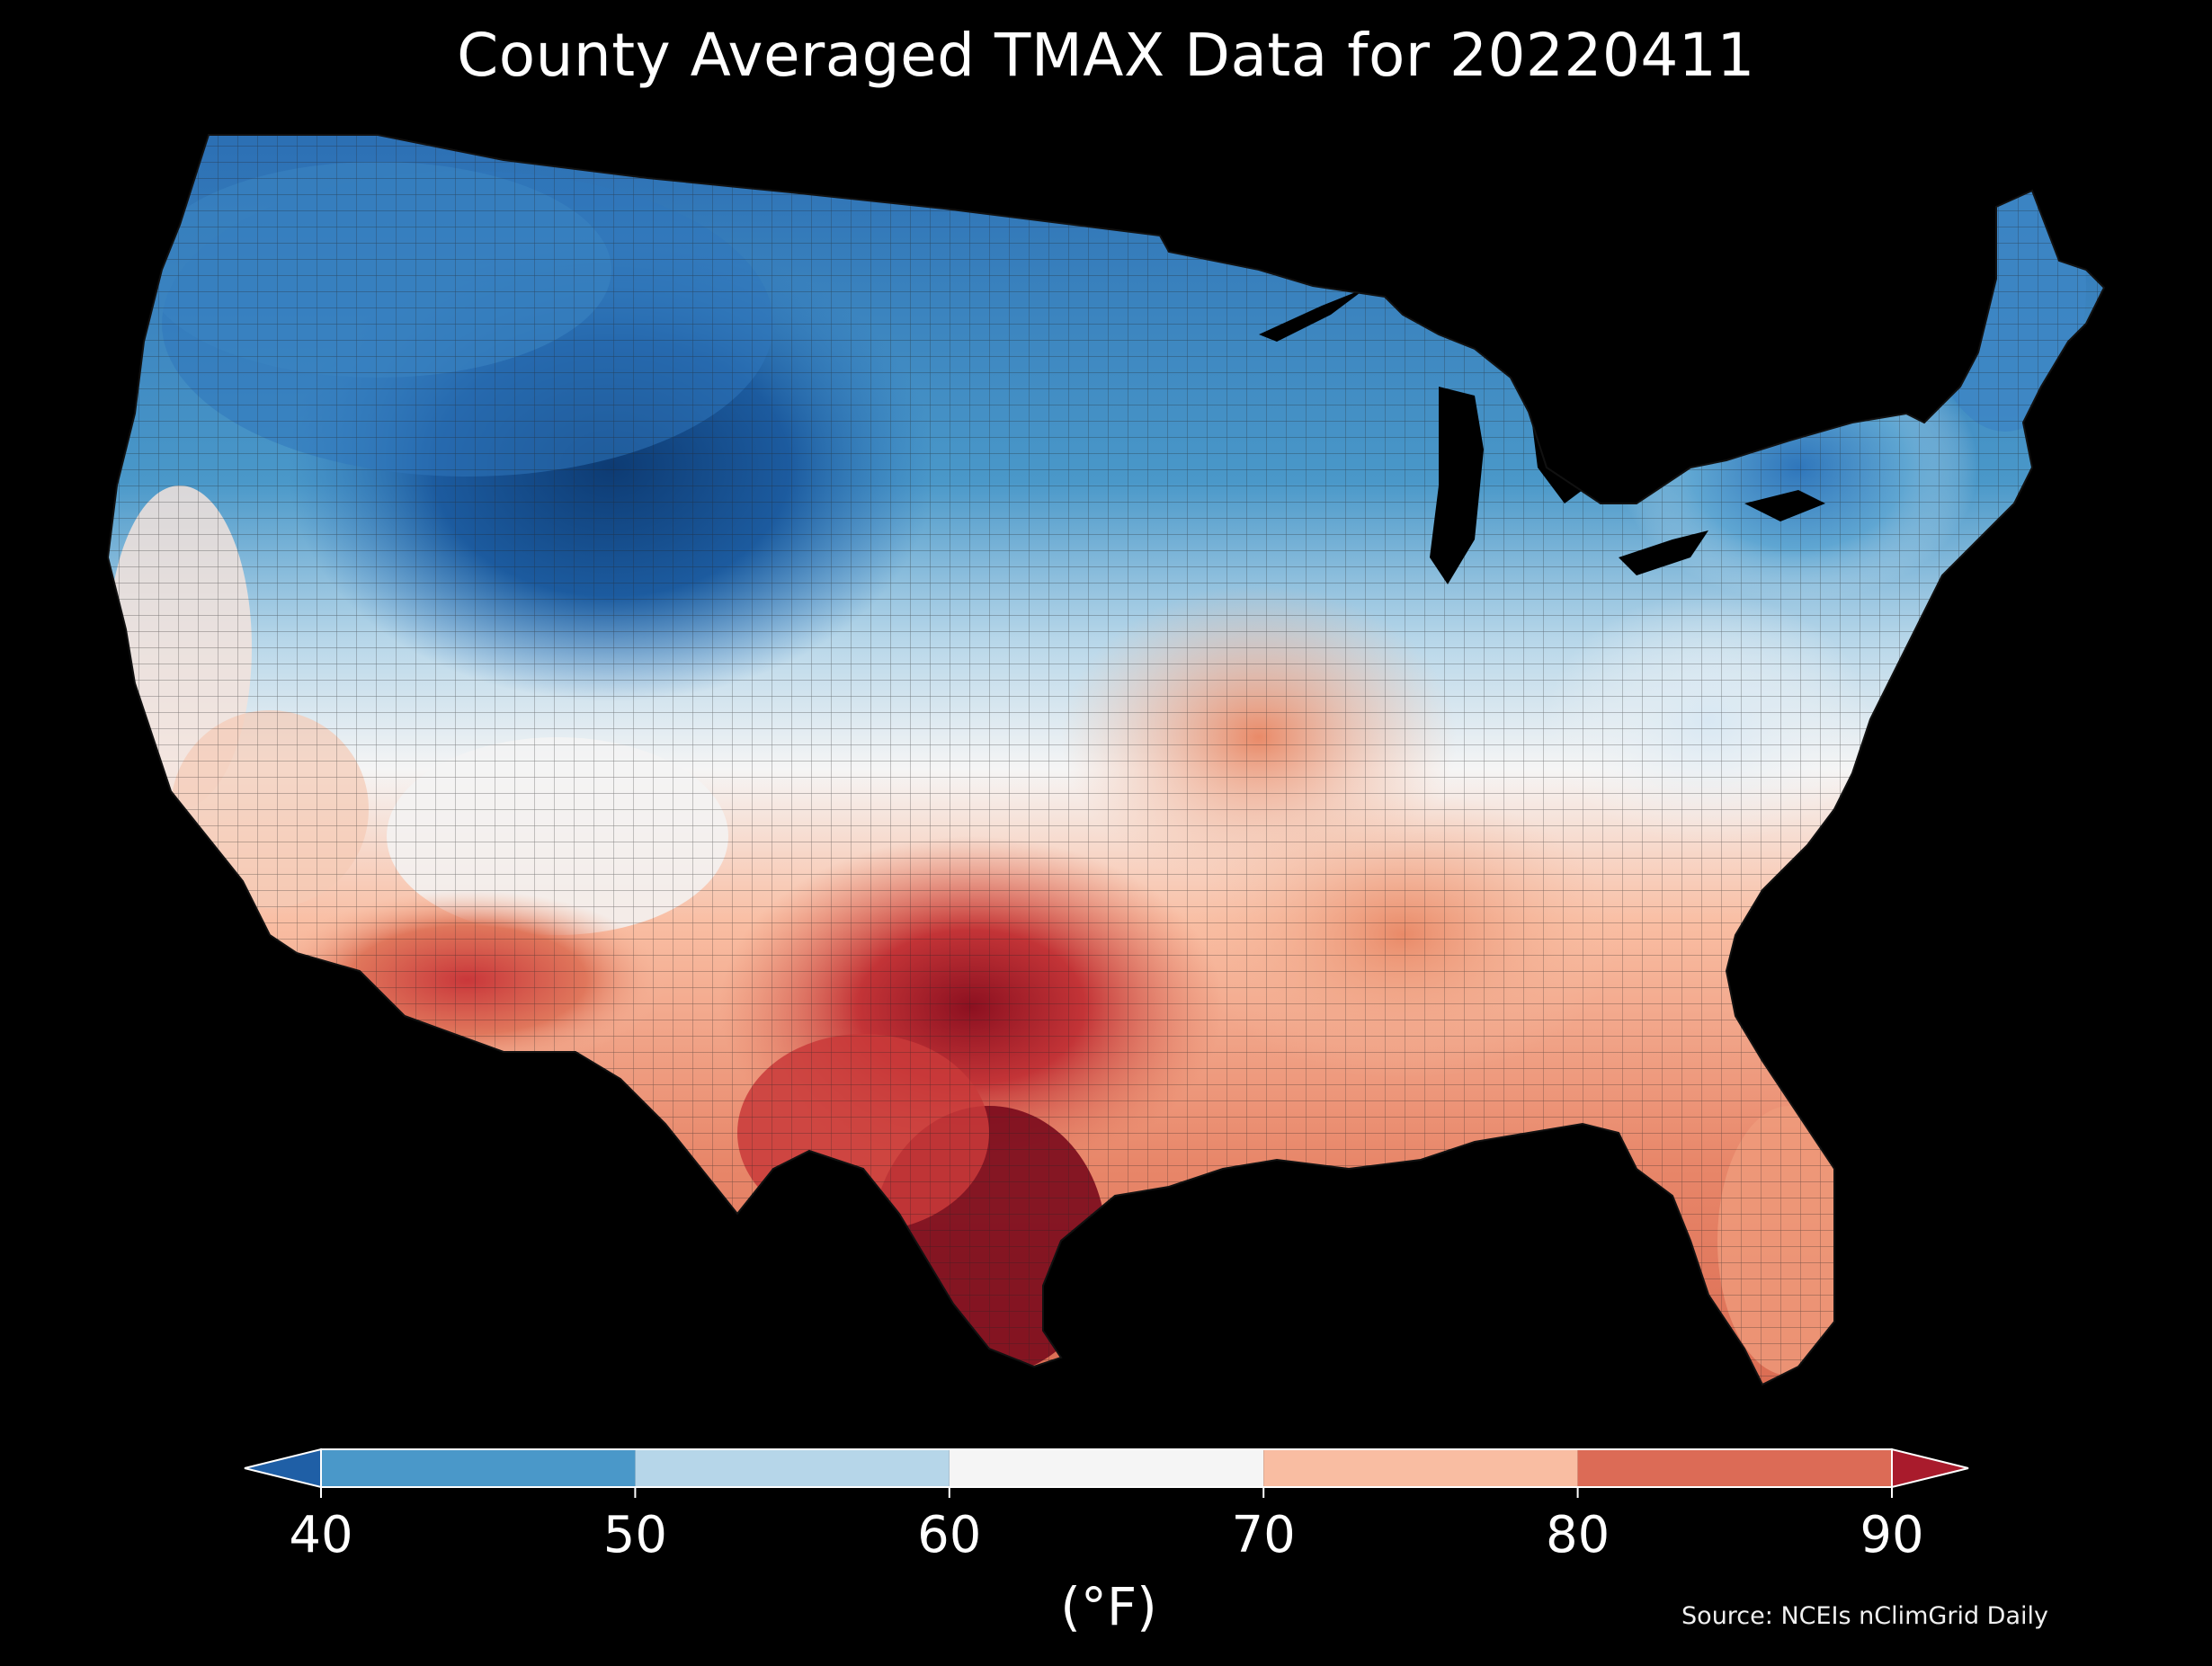 The height and width of the screenshot is (1666, 2212). I want to click on colorbar-tick-label-90: 90, so click(1892, 1535).